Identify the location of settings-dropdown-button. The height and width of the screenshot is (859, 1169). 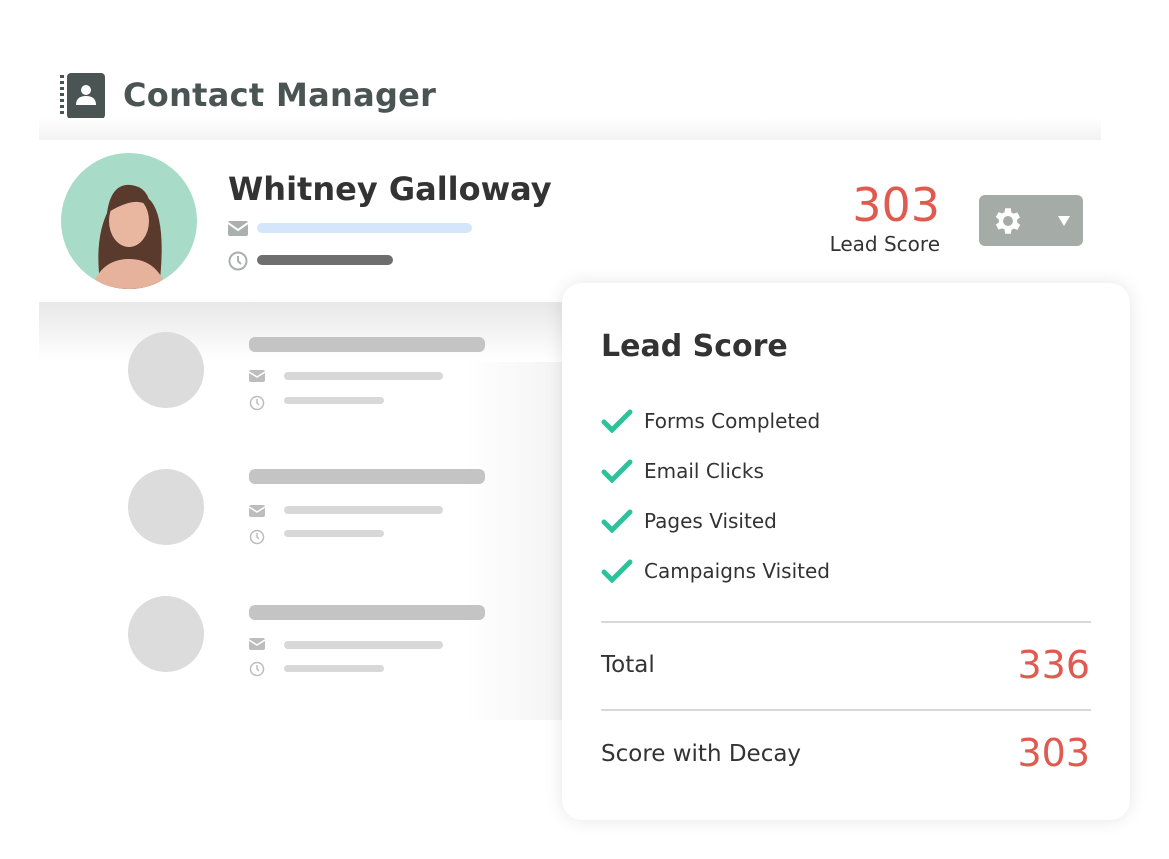
(1031, 220).